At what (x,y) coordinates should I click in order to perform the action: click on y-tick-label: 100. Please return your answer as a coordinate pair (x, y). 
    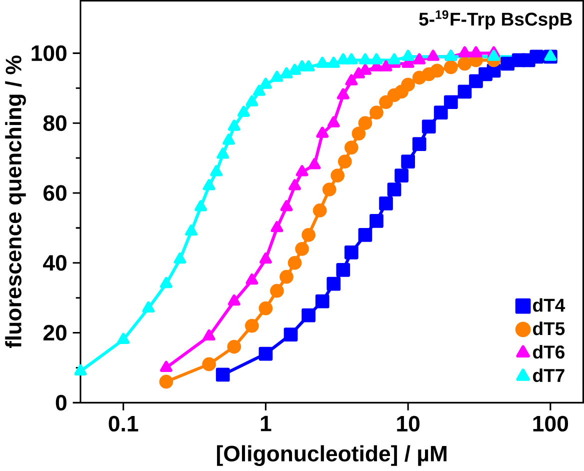
    Looking at the image, I should click on (49, 53).